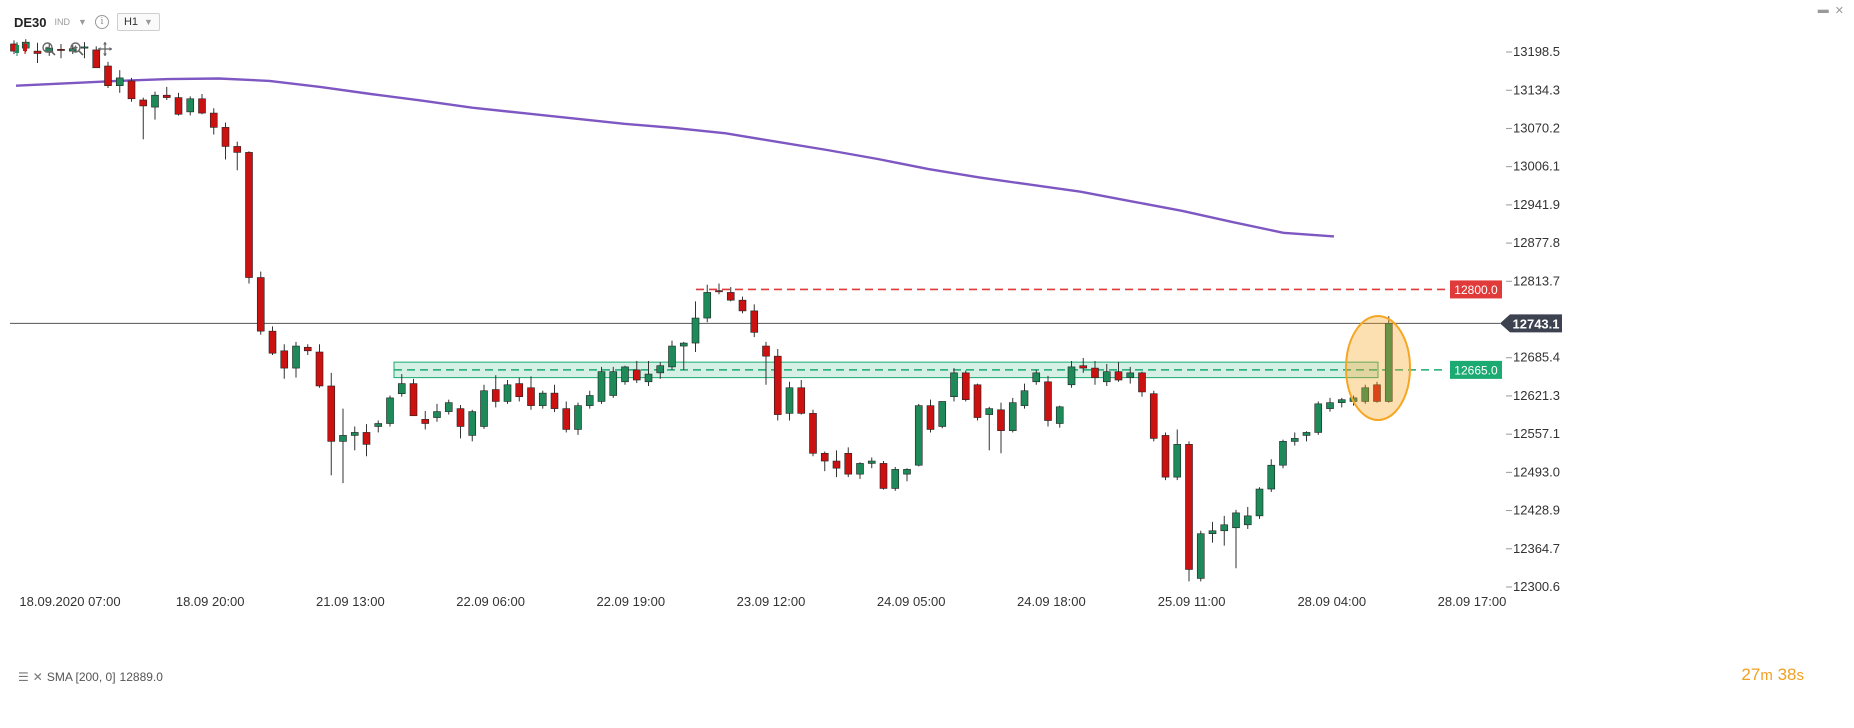 Image resolution: width=1854 pixels, height=728 pixels. I want to click on timeframe-label: H1, so click(131, 22).